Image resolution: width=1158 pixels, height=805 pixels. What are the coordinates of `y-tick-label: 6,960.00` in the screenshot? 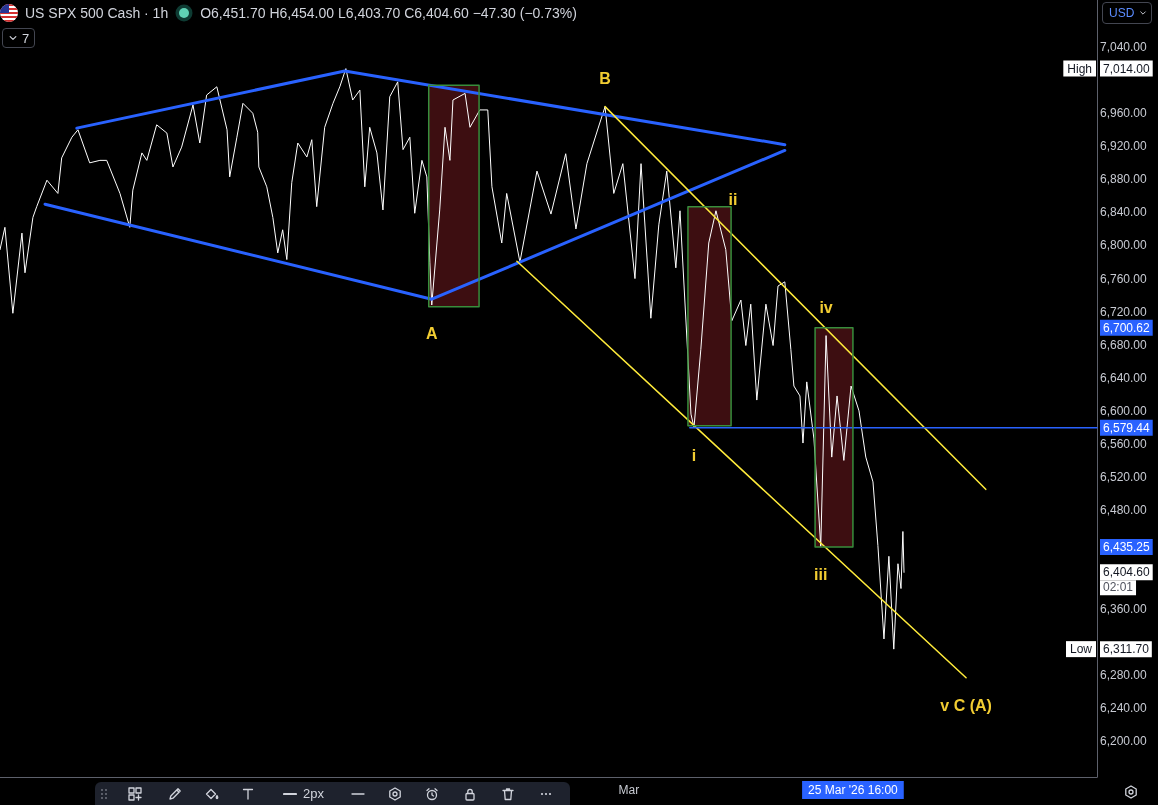 It's located at (1124, 113).